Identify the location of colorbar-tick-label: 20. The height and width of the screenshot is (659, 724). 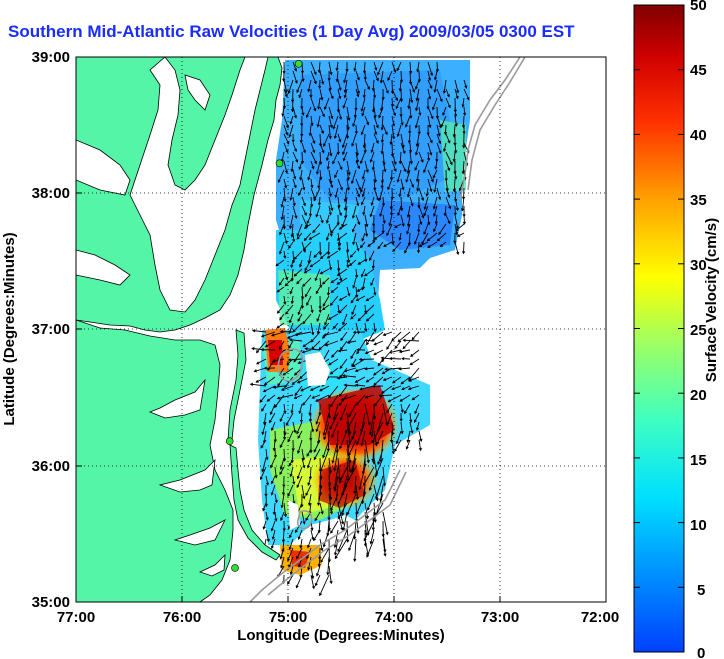
(698, 395).